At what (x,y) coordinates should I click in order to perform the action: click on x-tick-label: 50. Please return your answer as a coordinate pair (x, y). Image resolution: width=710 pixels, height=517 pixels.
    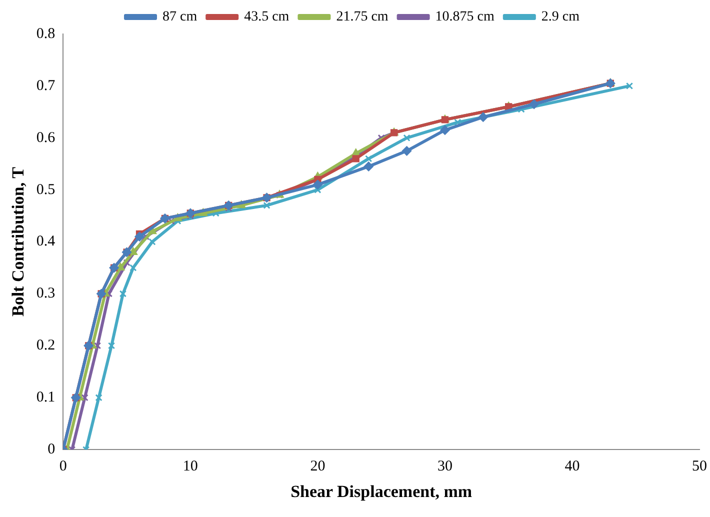
    Looking at the image, I should click on (699, 466).